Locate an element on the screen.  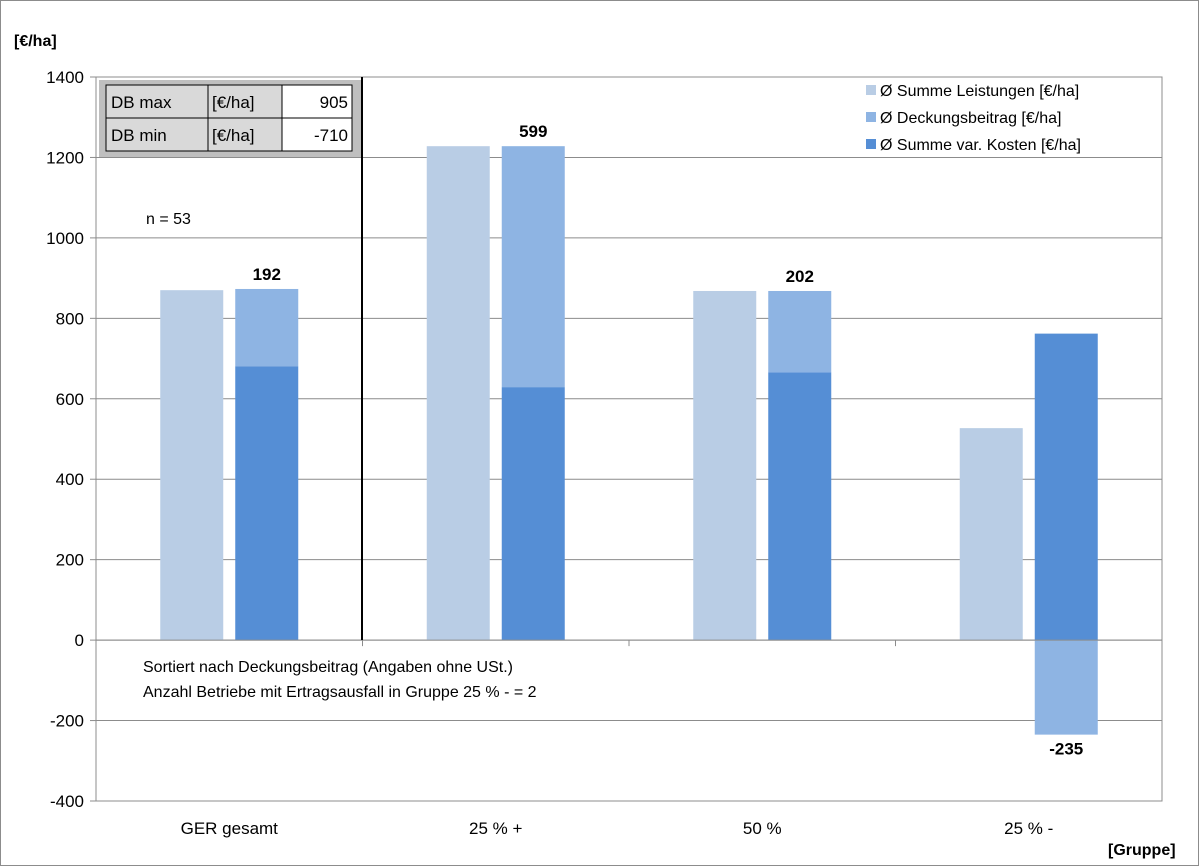
y-tick-label: 800 is located at coordinates (70, 318).